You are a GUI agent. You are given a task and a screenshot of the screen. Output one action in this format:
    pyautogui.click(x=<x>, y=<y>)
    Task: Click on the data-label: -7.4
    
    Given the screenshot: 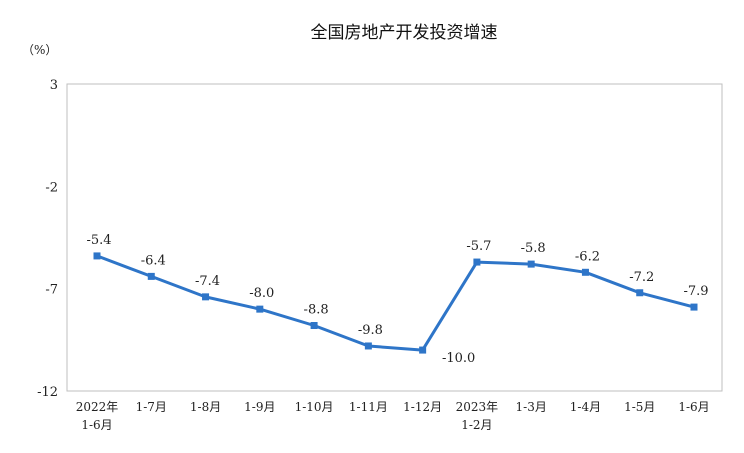 What is the action you would take?
    pyautogui.click(x=207, y=281)
    